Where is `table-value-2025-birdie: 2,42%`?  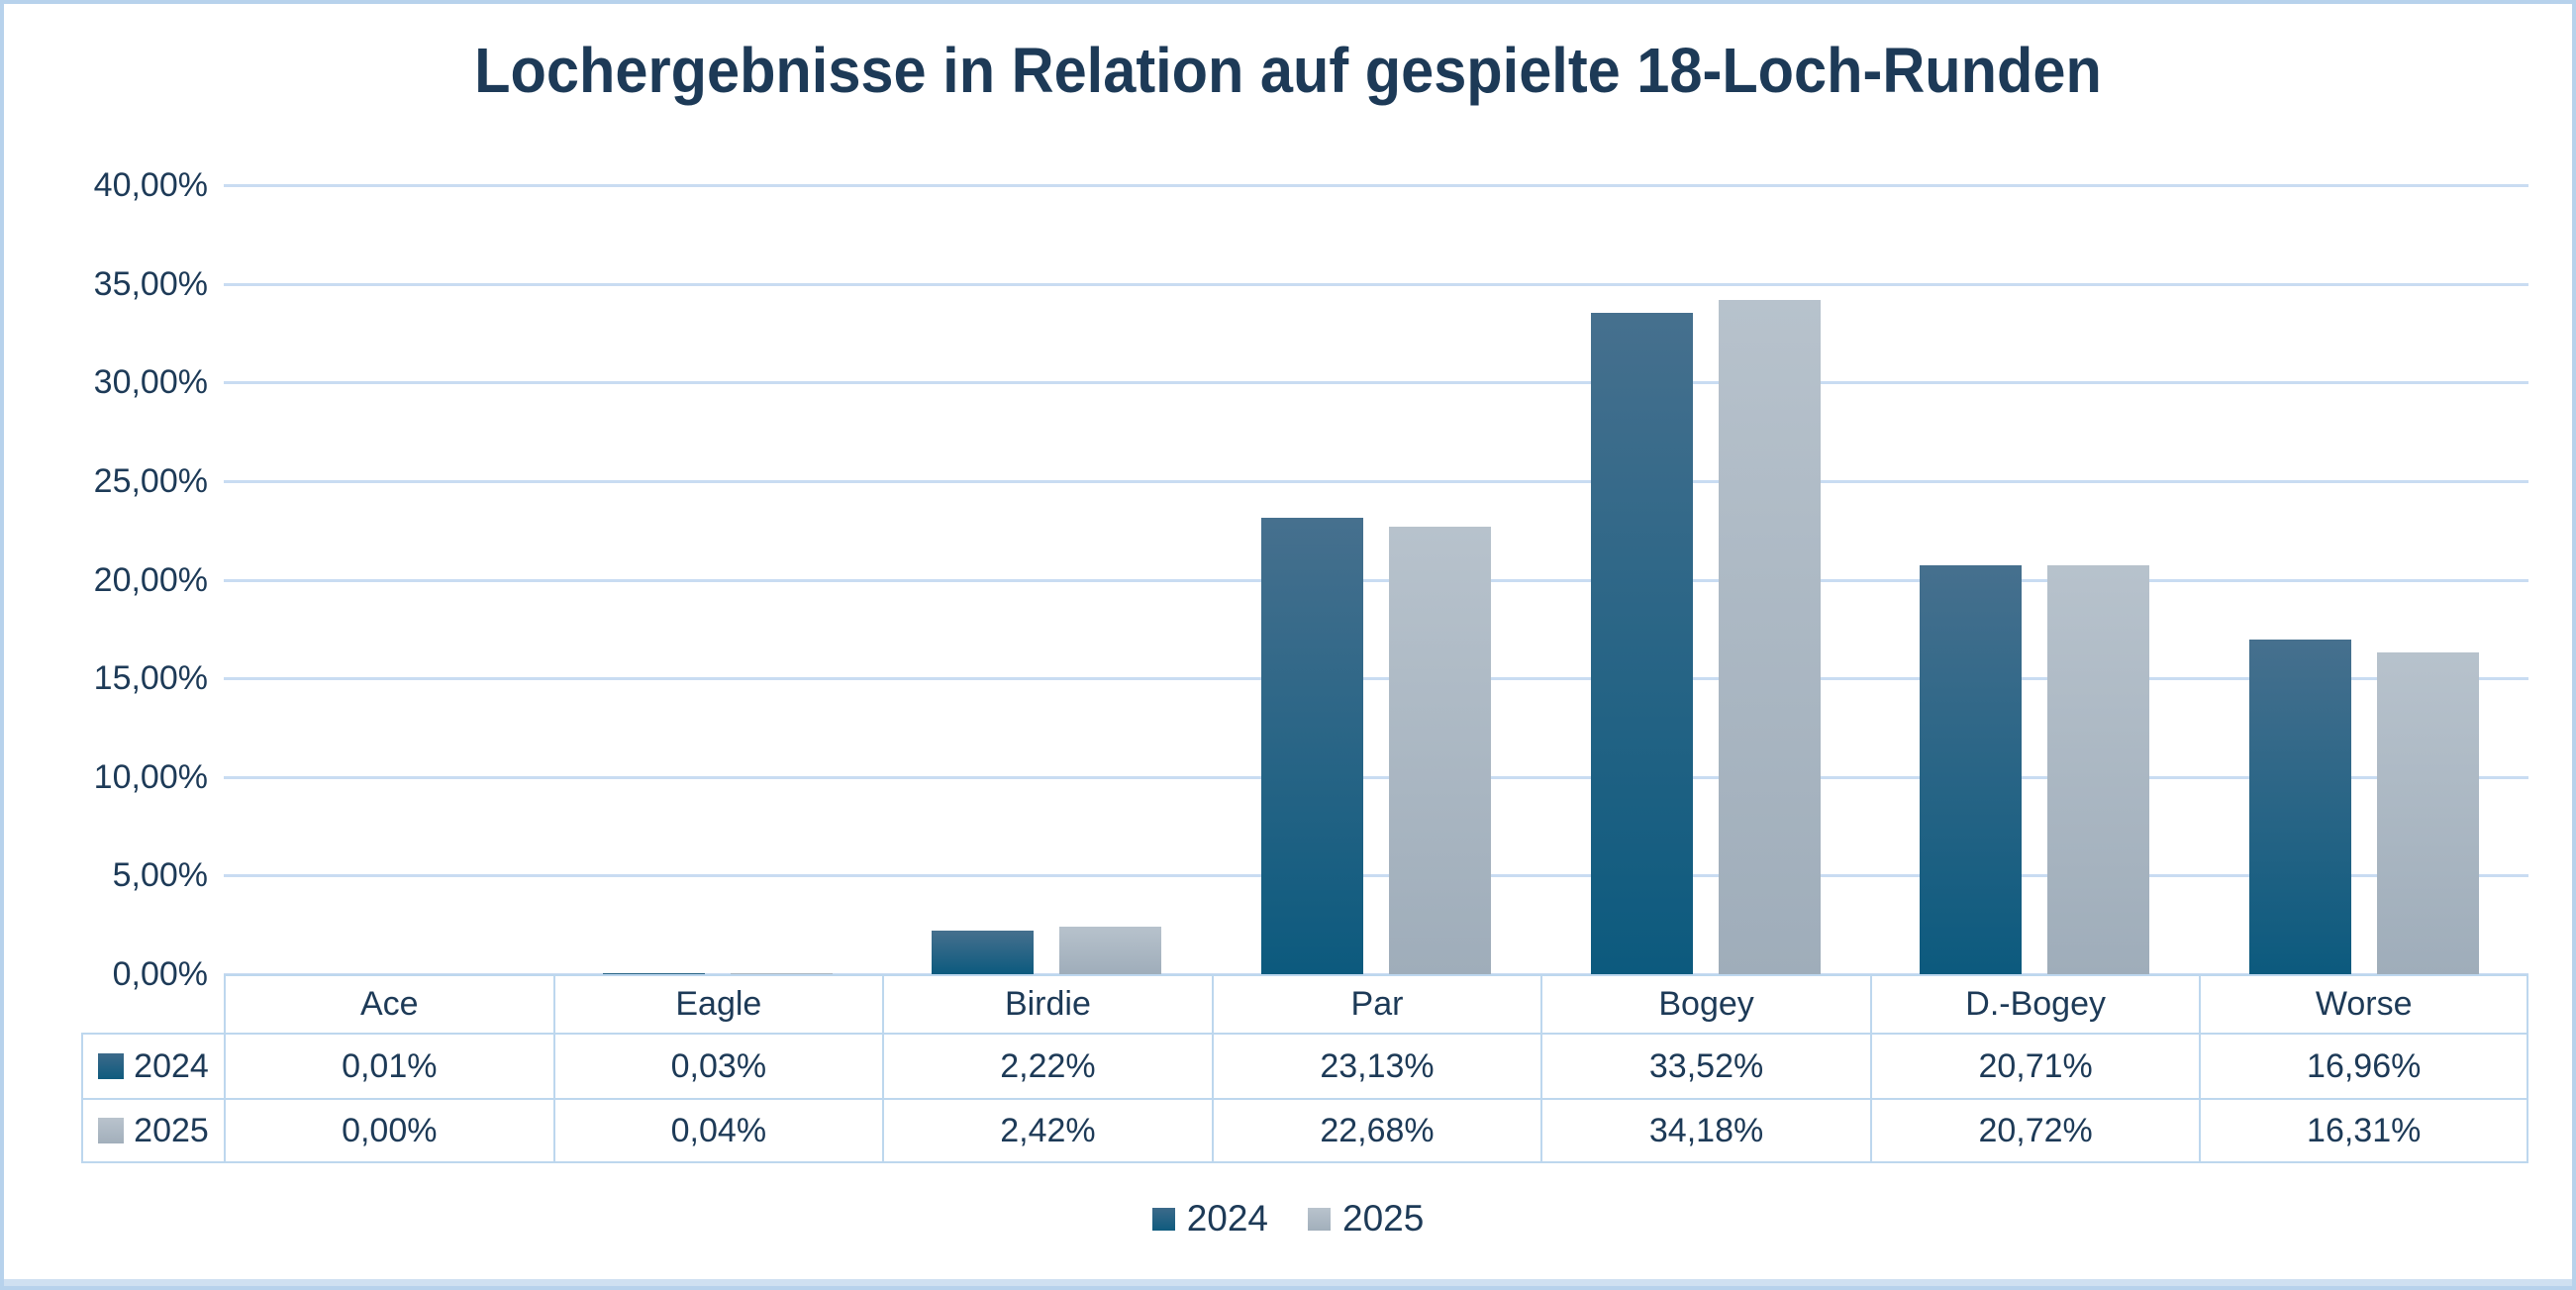
table-value-2025-birdie: 2,42% is located at coordinates (1047, 1130).